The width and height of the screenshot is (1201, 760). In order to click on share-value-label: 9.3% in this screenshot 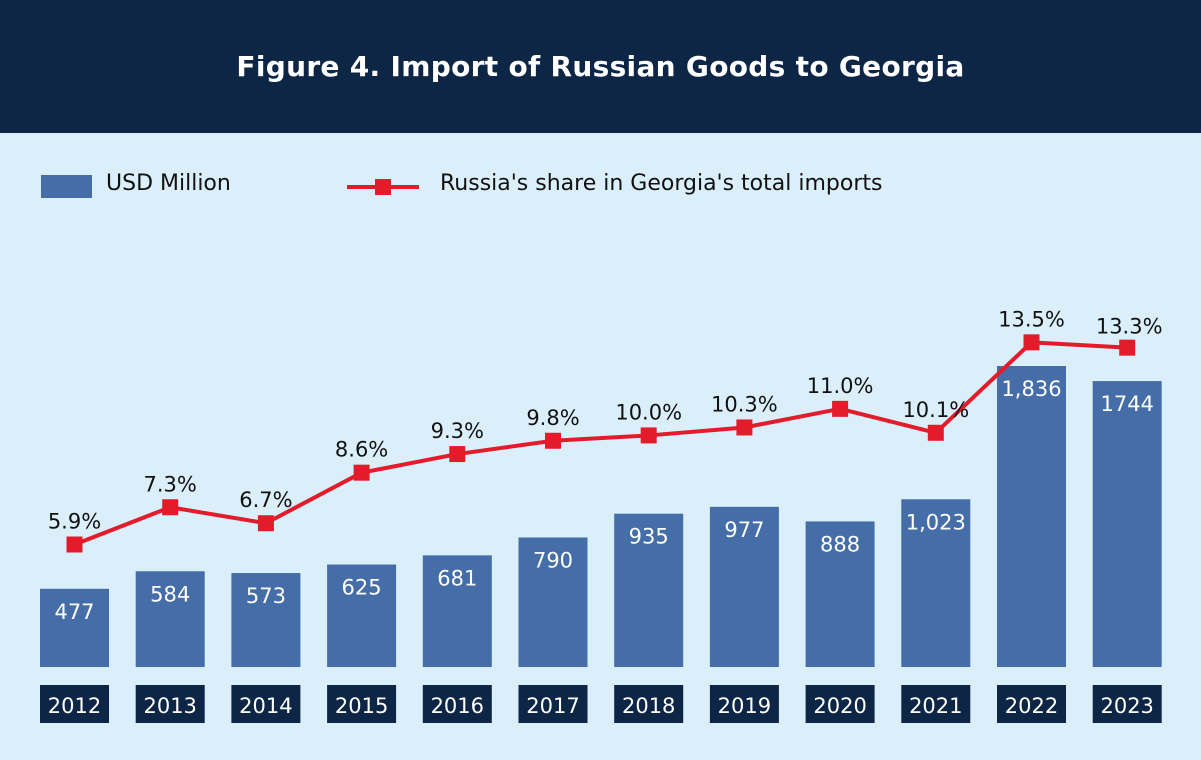, I will do `click(457, 431)`.